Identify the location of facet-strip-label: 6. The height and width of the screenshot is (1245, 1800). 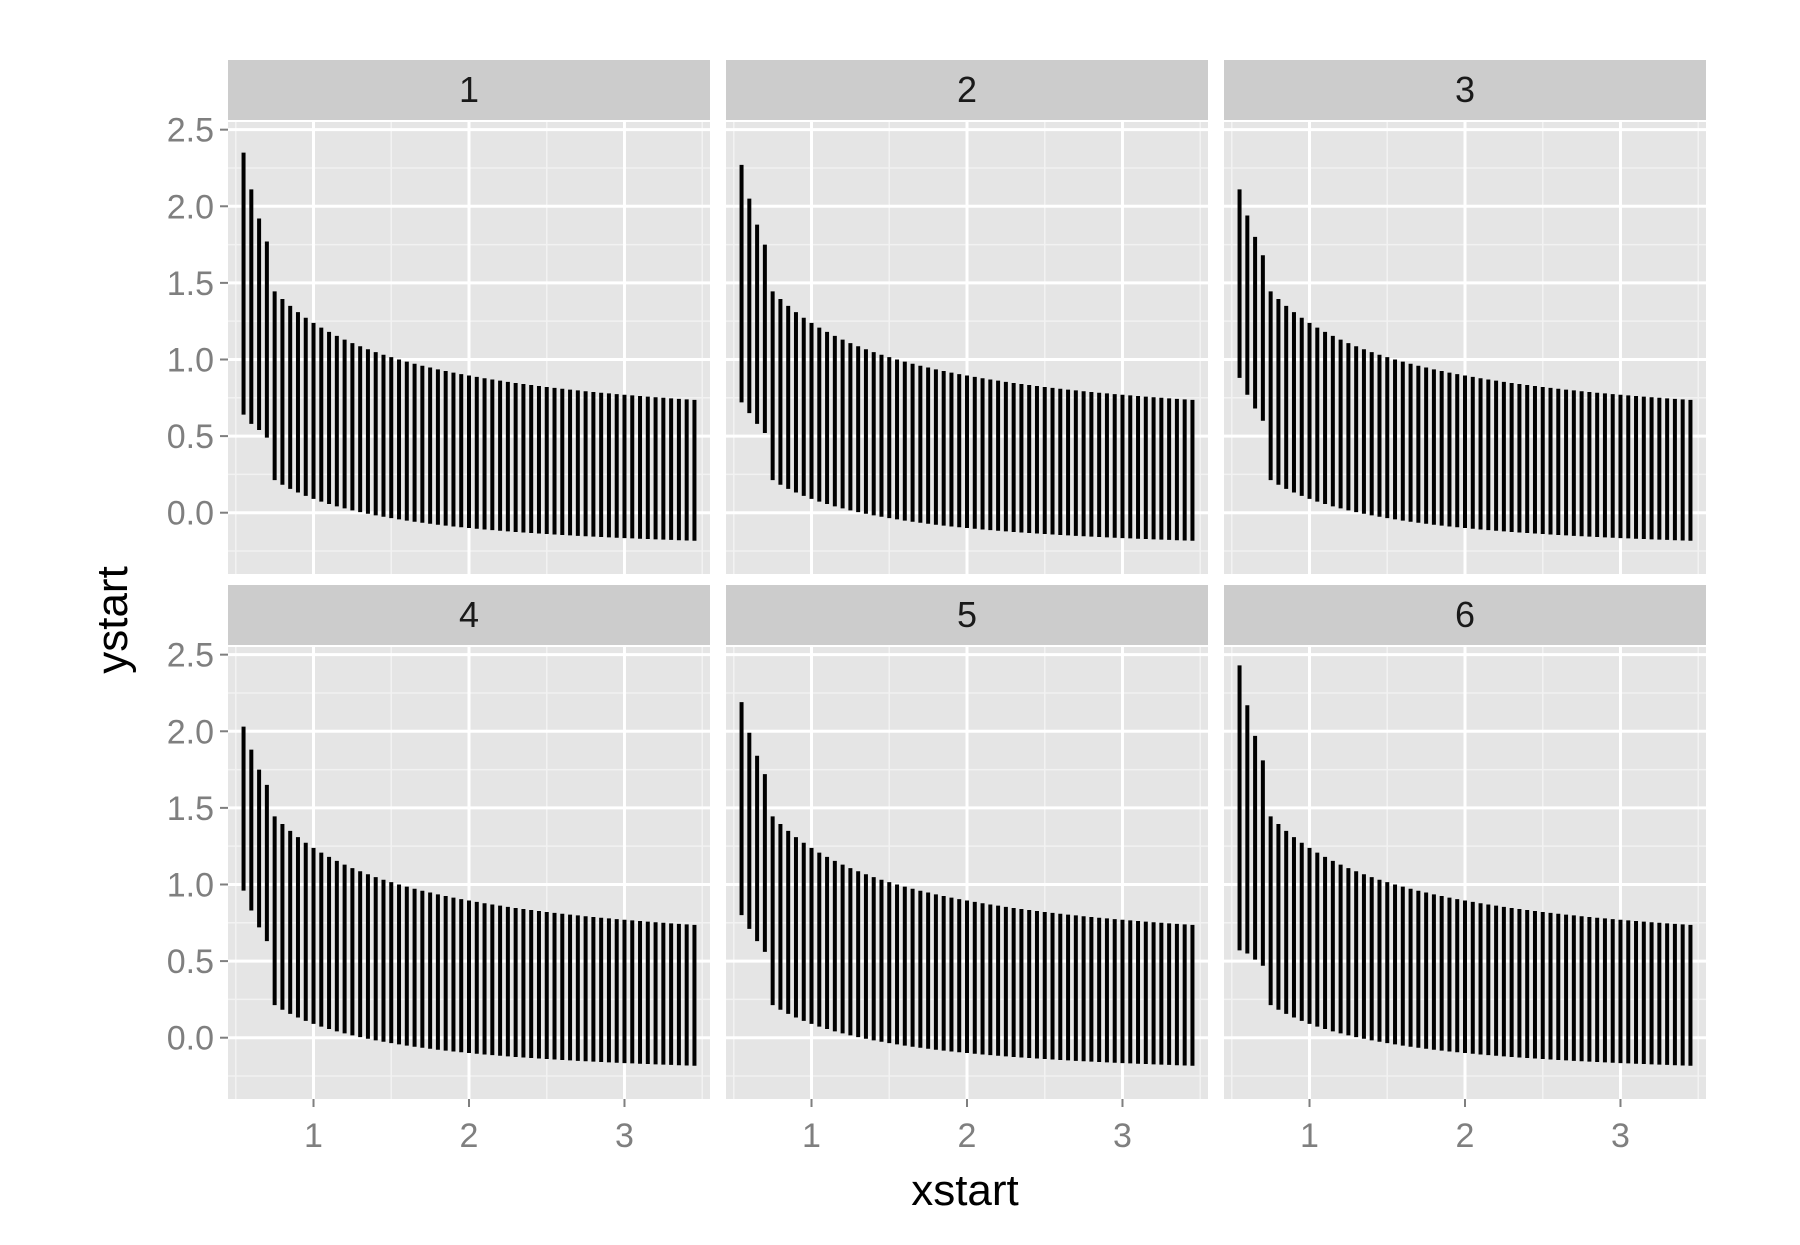
(1465, 614).